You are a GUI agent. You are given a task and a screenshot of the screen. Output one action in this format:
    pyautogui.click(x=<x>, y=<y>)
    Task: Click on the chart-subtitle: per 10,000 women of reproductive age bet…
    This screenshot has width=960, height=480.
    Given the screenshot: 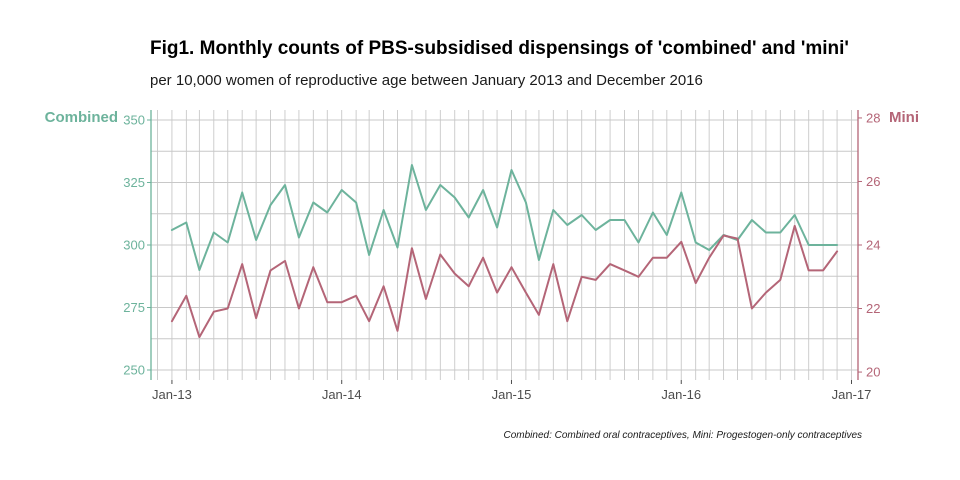 What is the action you would take?
    pyautogui.click(x=426, y=80)
    